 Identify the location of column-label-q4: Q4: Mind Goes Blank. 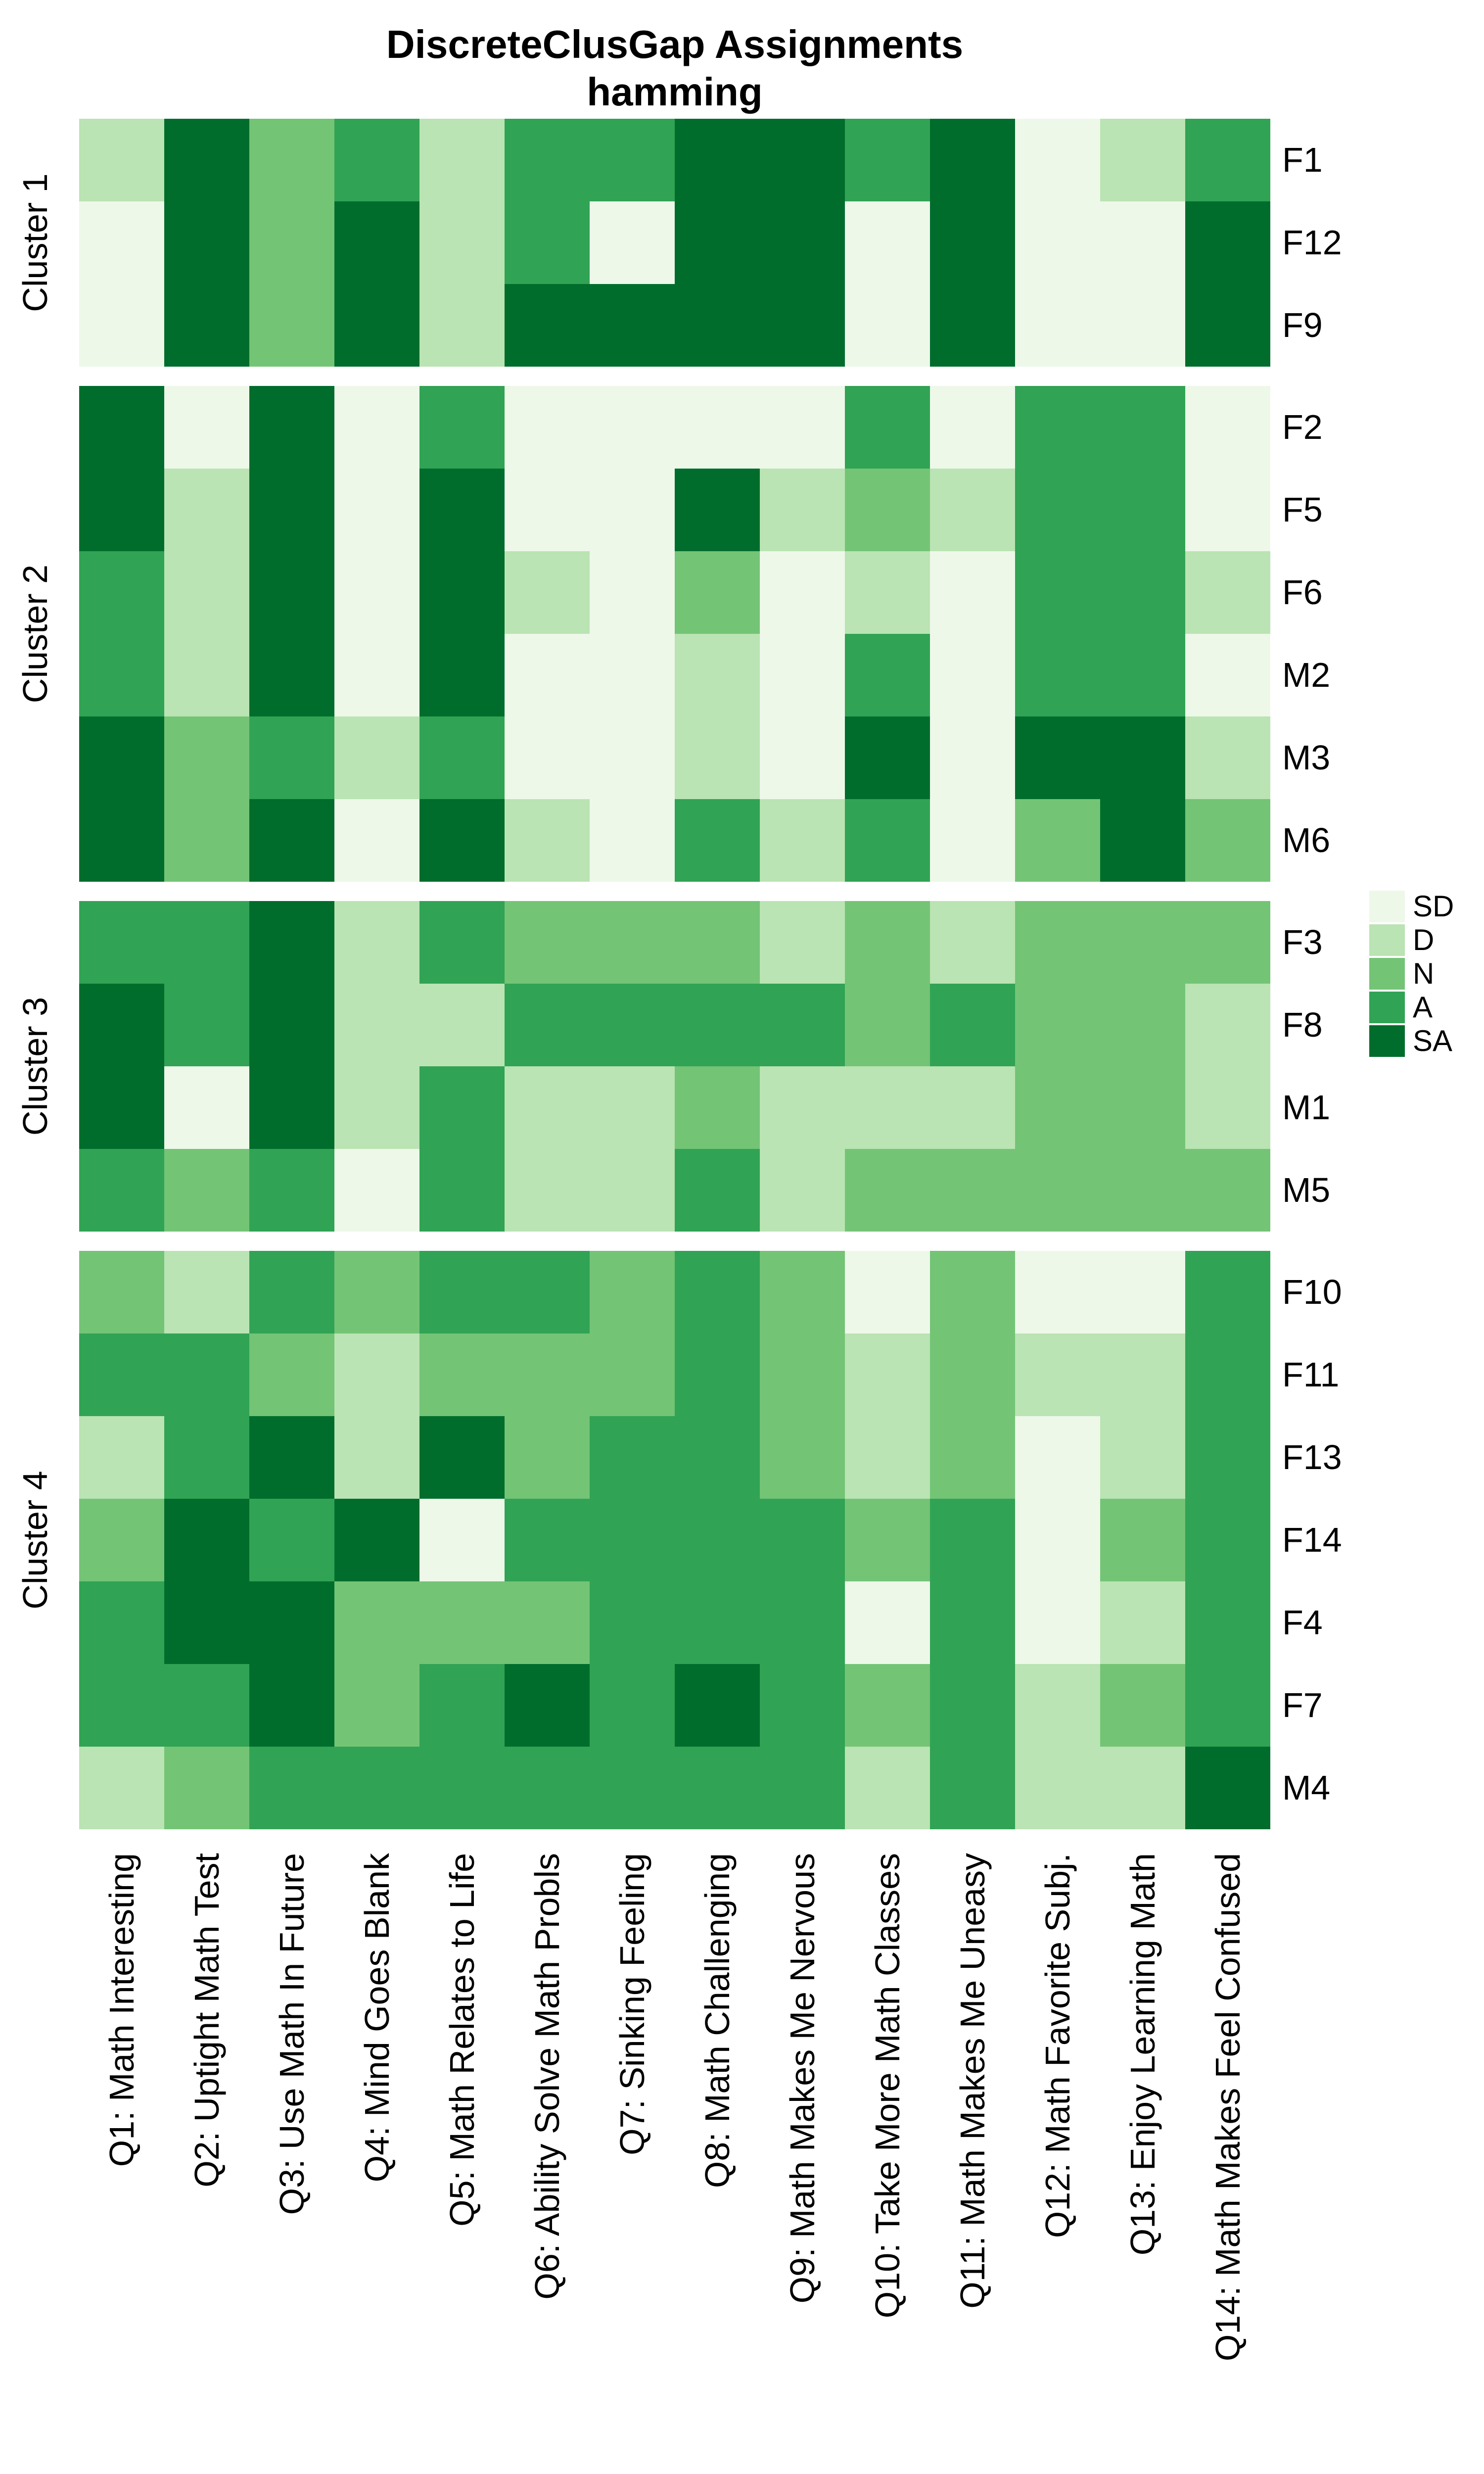
(377, 2018).